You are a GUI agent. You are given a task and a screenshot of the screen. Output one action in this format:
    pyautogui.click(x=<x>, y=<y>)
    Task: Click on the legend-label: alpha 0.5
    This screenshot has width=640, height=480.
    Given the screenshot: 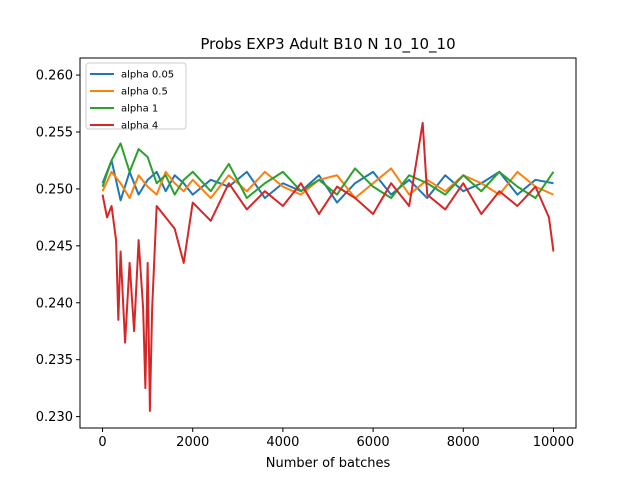 What is the action you would take?
    pyautogui.click(x=144, y=92)
    